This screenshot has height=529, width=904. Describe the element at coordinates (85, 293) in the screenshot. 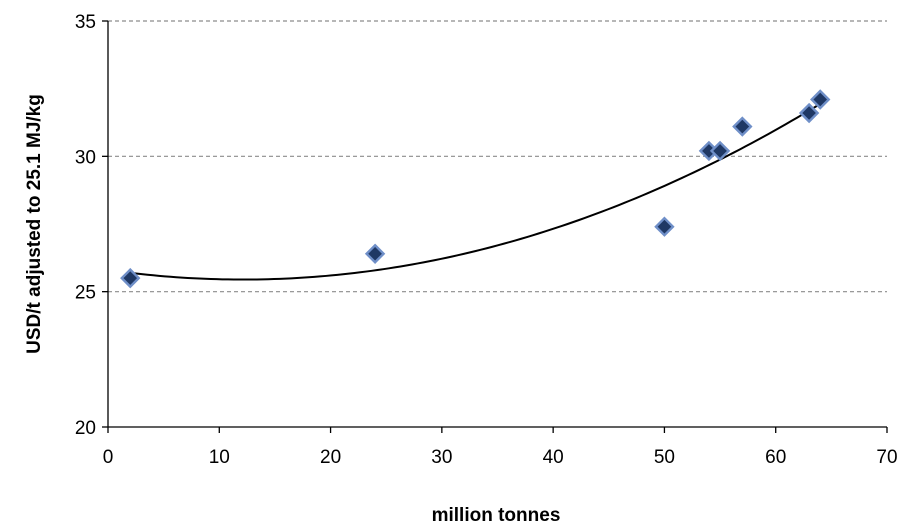

I see `y-tick-label-25: 25` at that location.